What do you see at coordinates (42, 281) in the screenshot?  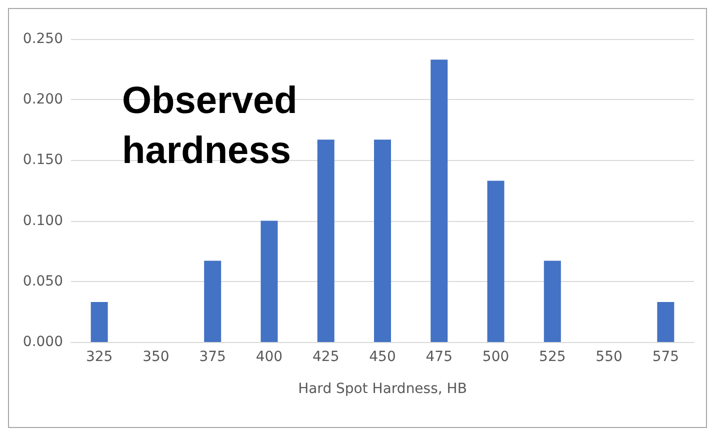 I see `y-tick-label: 0.050` at bounding box center [42, 281].